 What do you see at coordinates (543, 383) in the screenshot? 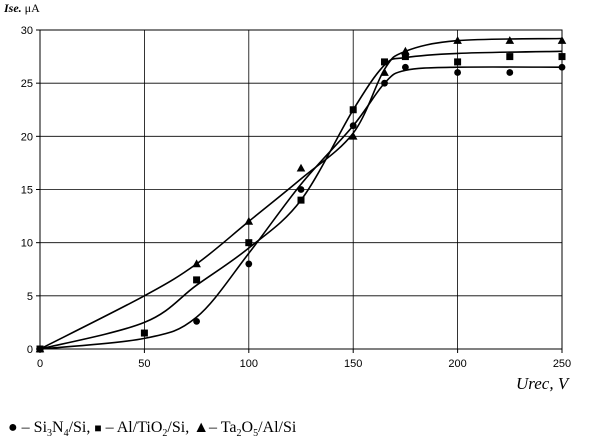
I see `x-axis-label: Urec, V` at bounding box center [543, 383].